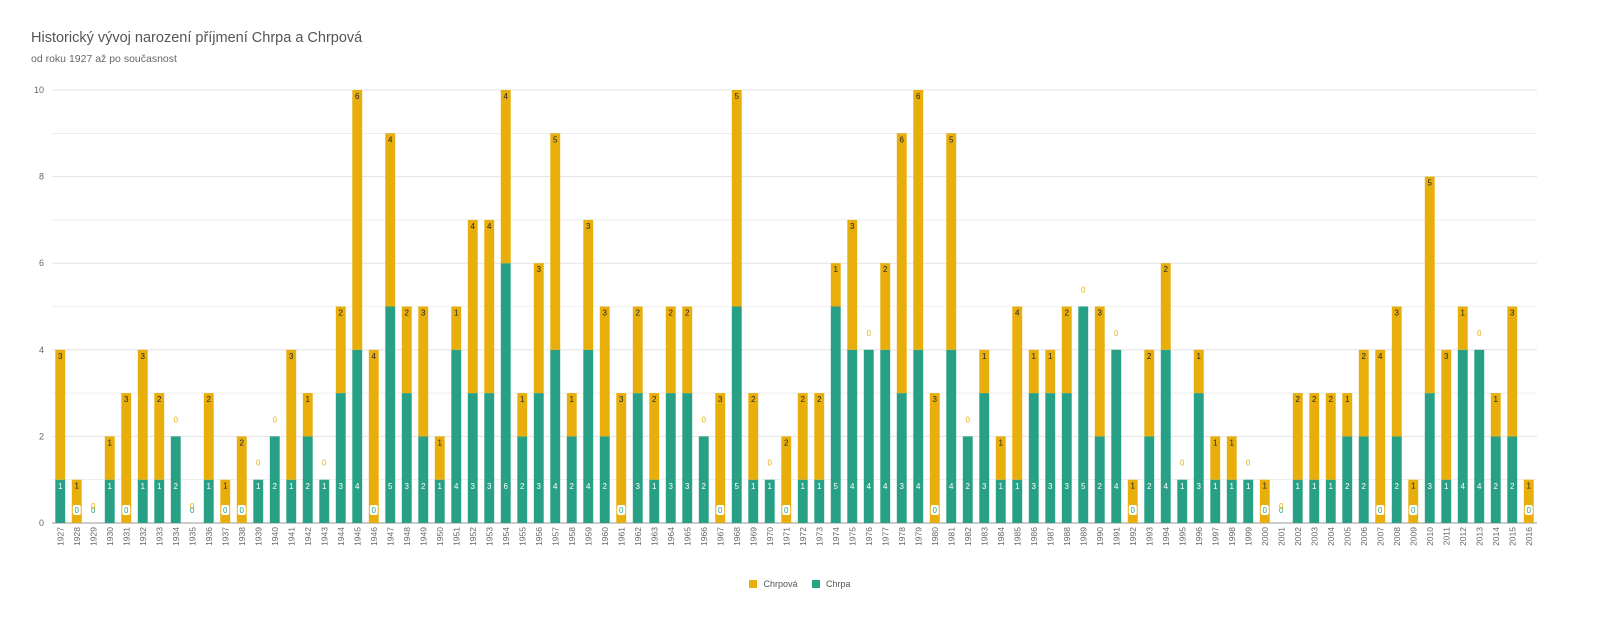  What do you see at coordinates (773, 584) in the screenshot?
I see `legend-item-chrpova: Chrpová` at bounding box center [773, 584].